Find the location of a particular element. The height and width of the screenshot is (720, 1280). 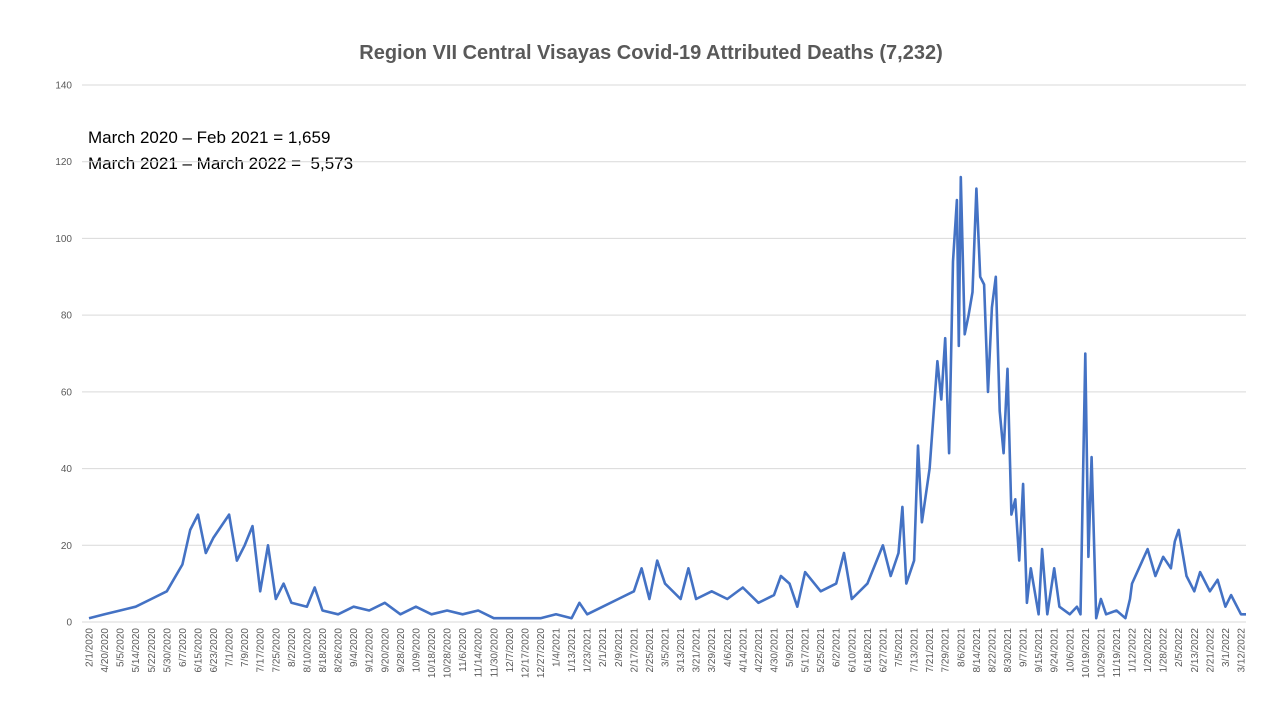

x-tick-label: 8/2/2020 is located at coordinates (292, 647).